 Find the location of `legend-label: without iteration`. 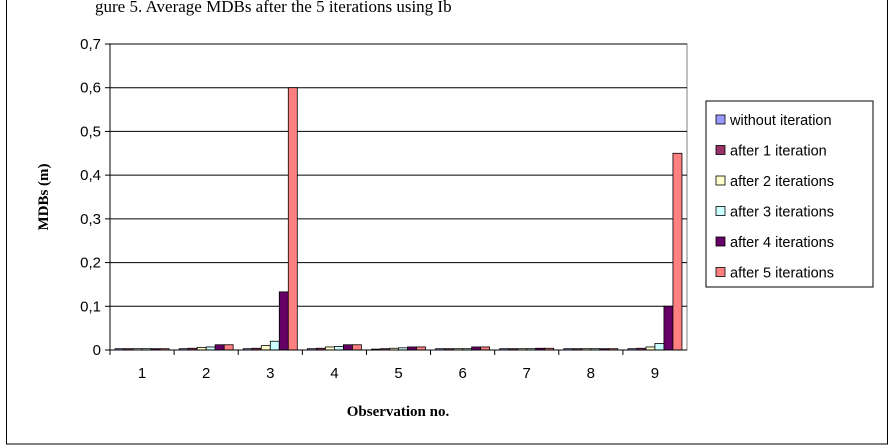

legend-label: without iteration is located at coordinates (780, 121).